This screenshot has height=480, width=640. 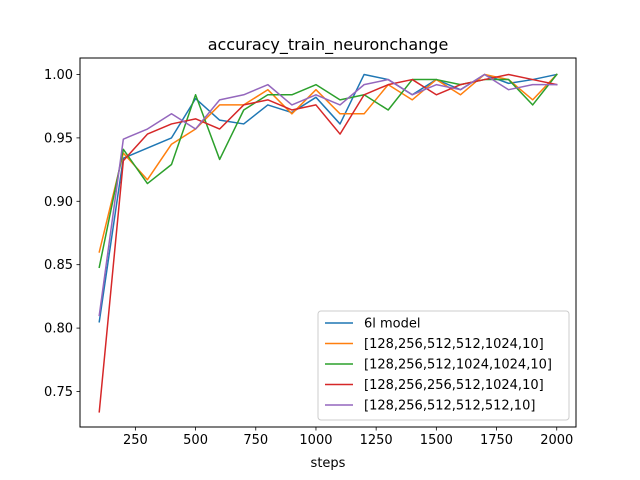 I want to click on legend-label-4: [128,256,256,512,1024,10], so click(x=454, y=385).